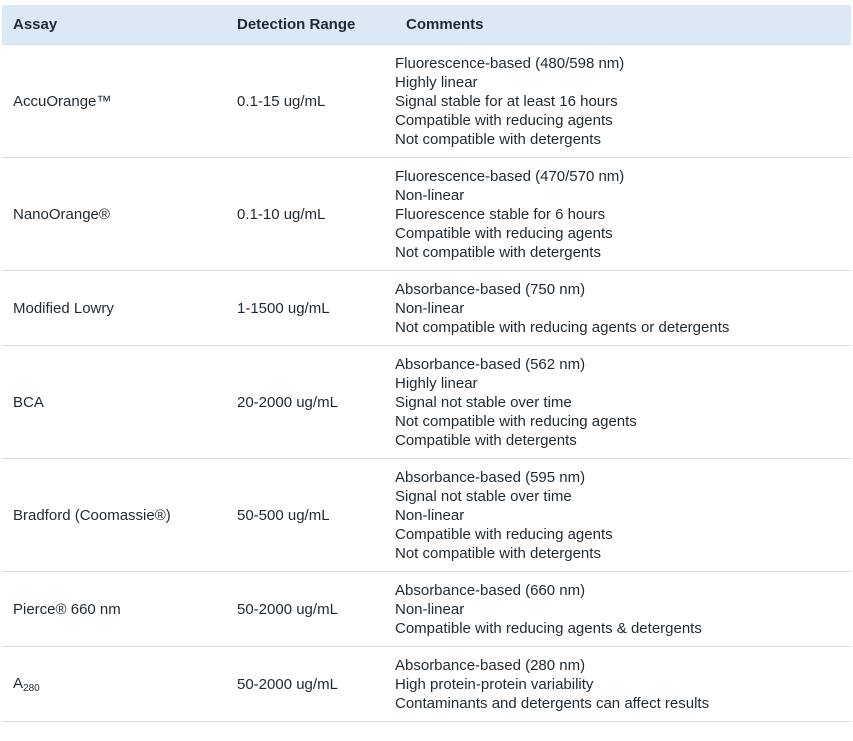  Describe the element at coordinates (281, 214) in the screenshot. I see `detection-range: 0.1-10 ug/mL` at that location.